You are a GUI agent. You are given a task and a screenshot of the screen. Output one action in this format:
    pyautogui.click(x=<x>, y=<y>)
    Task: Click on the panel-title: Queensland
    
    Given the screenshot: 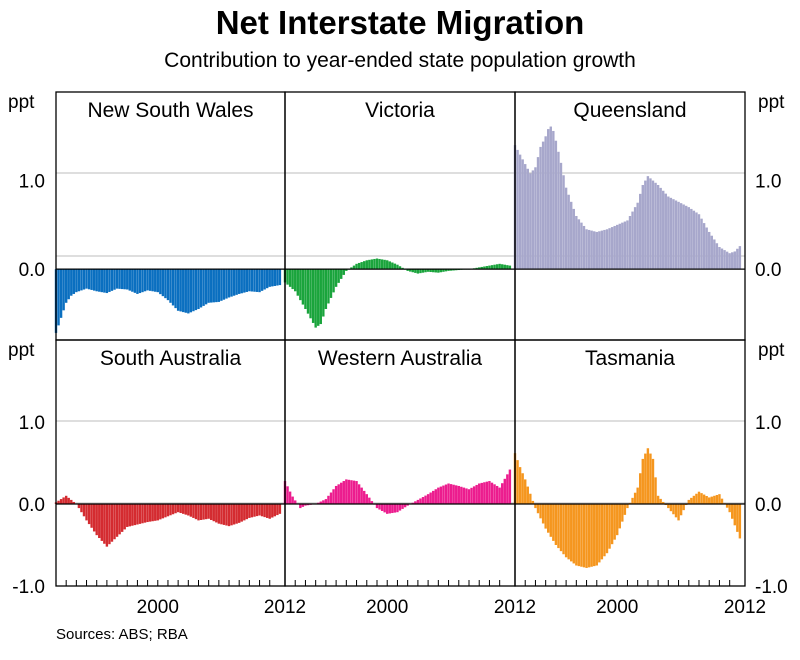 What is the action you would take?
    pyautogui.click(x=629, y=110)
    